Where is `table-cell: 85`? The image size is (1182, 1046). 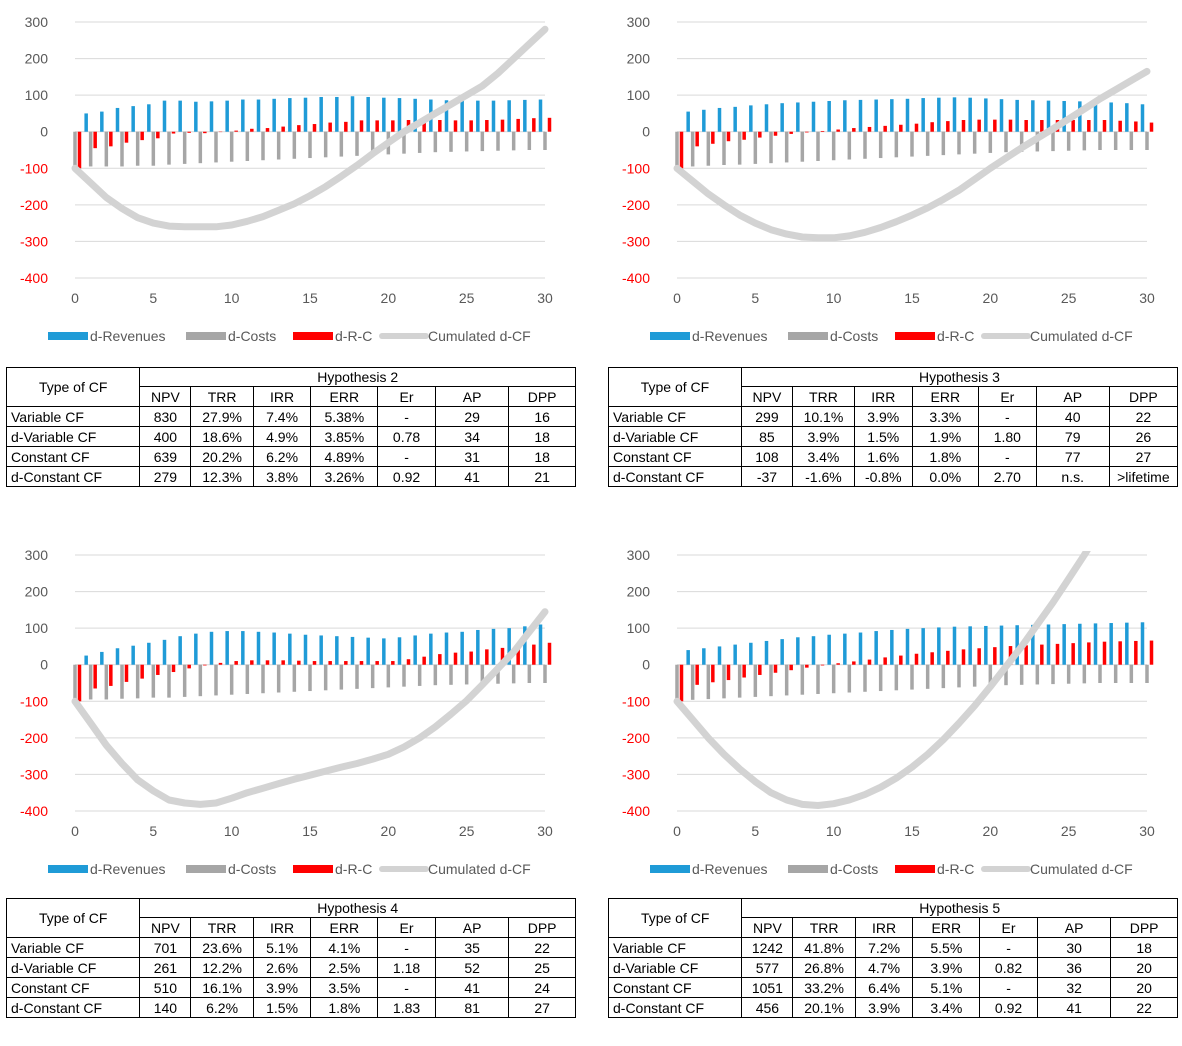
table-cell: 85 is located at coordinates (766, 436).